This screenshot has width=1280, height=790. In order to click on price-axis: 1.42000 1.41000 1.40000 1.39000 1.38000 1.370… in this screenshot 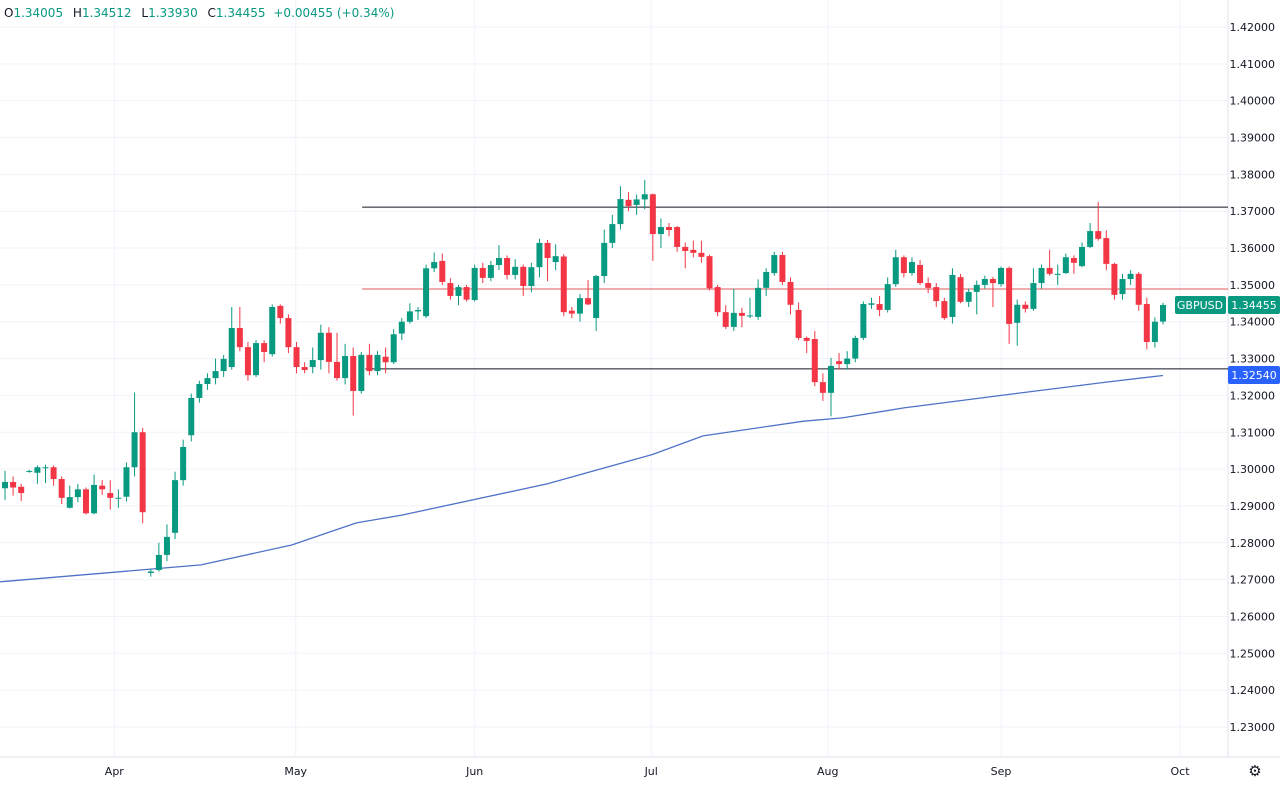, I will do `click(1253, 377)`.